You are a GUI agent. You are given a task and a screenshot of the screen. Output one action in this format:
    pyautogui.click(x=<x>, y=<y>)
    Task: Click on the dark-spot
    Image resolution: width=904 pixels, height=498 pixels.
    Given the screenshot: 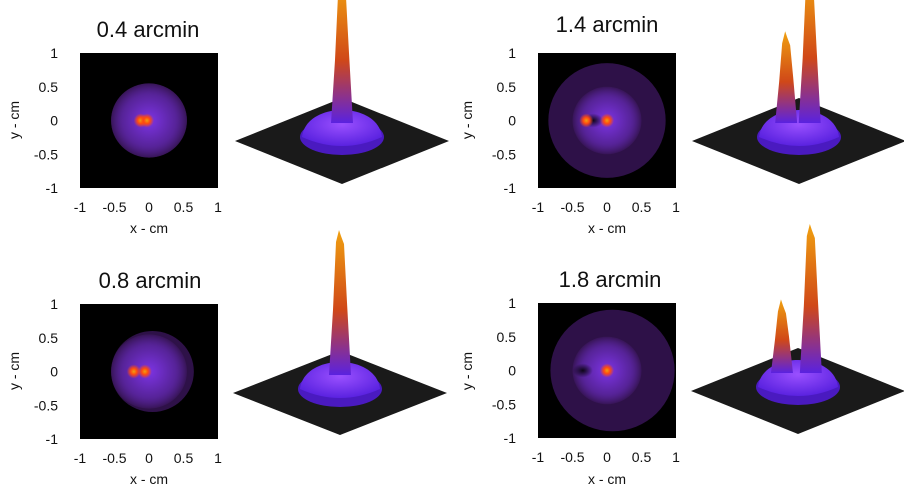 What is the action you would take?
    pyautogui.click(x=582, y=370)
    